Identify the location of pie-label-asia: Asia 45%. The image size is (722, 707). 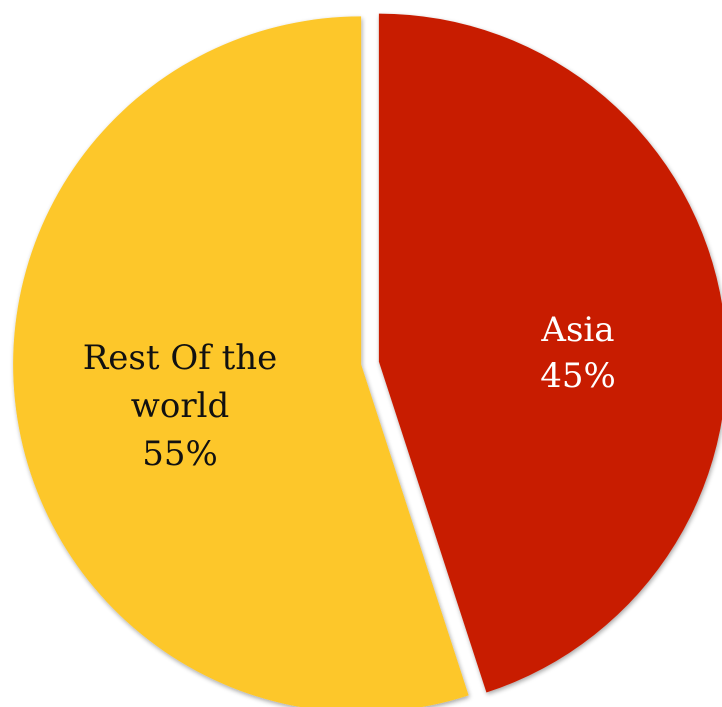
(578, 353).